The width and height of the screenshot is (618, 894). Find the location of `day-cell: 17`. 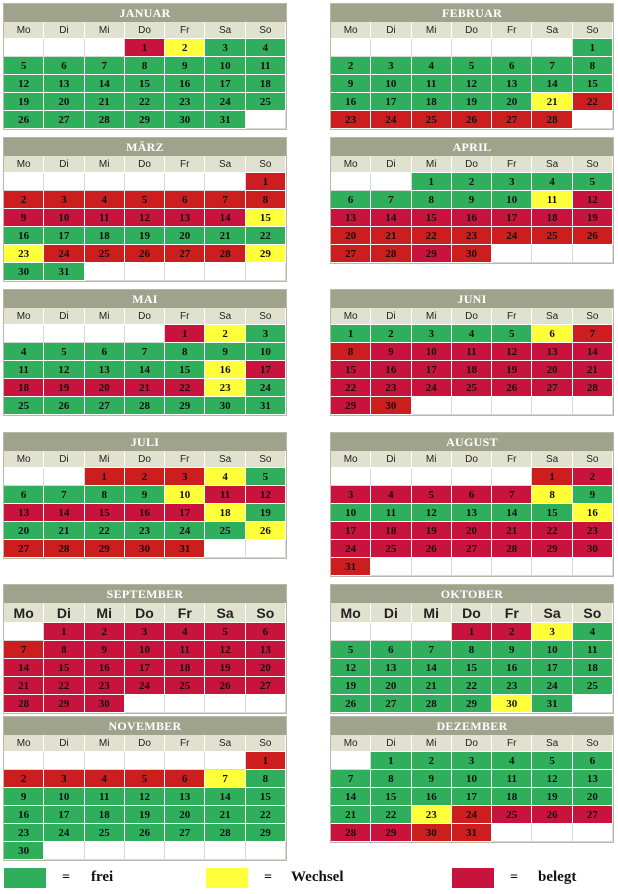

day-cell: 17 is located at coordinates (391, 102).